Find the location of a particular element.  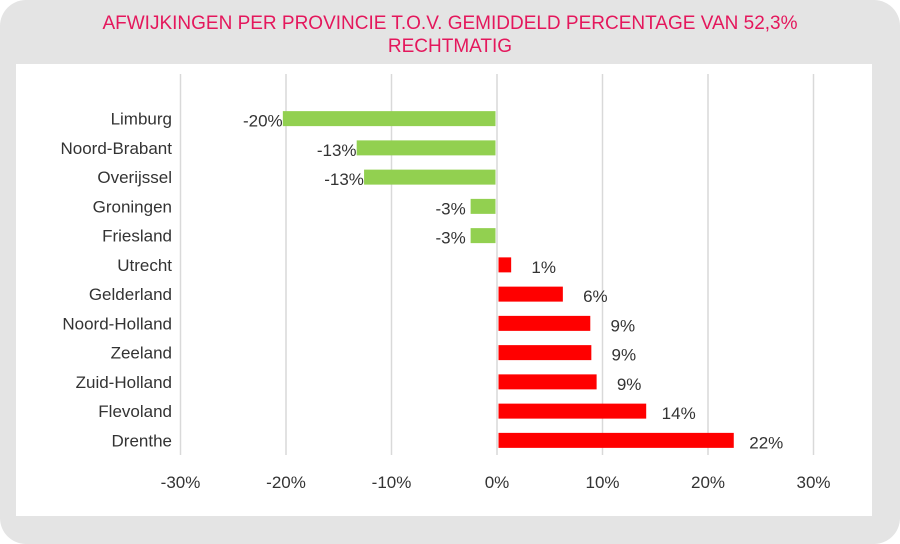

x-tick-label: 10% is located at coordinates (602, 482).